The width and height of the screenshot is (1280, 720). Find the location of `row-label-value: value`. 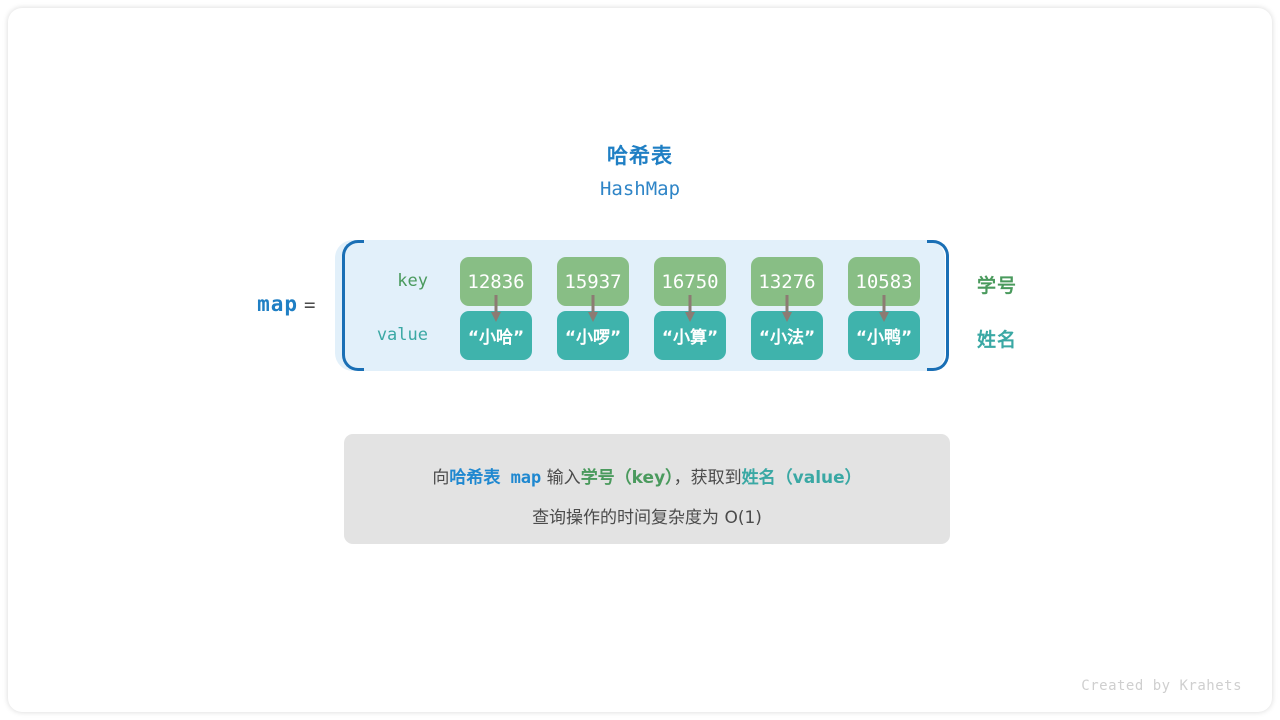

row-label-value: value is located at coordinates (402, 335).